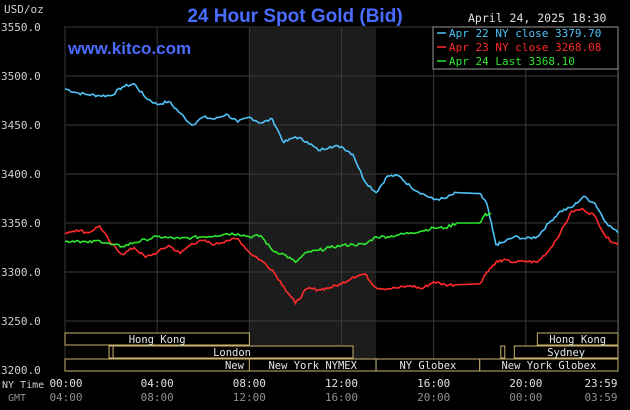  Describe the element at coordinates (600, 397) in the screenshot. I see `x-tick-label-gmt: 03:59` at that location.